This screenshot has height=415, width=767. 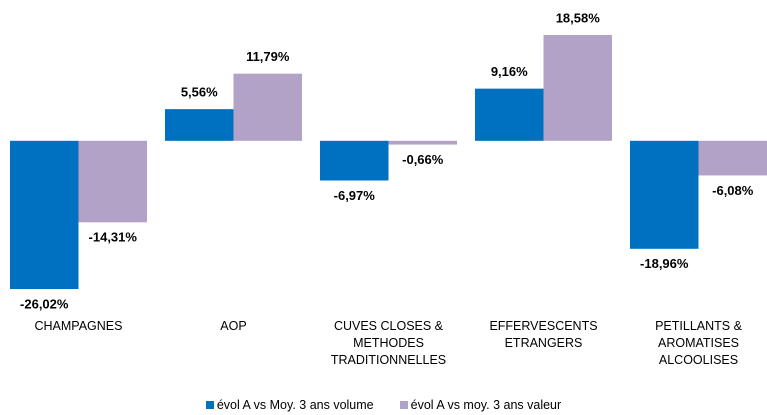 What do you see at coordinates (698, 343) in the screenshot?
I see `x-tick-label: PETILLANTS & AROMATISES ALCOOLISES` at bounding box center [698, 343].